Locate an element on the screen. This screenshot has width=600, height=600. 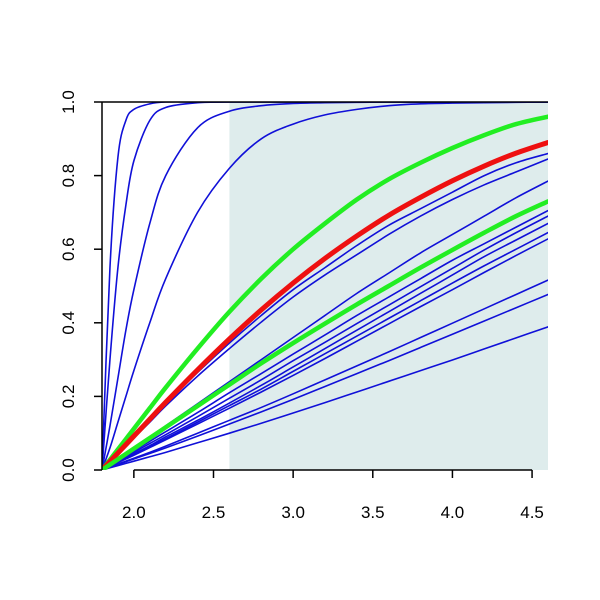
x-tick-label: 3.5 is located at coordinates (373, 512).